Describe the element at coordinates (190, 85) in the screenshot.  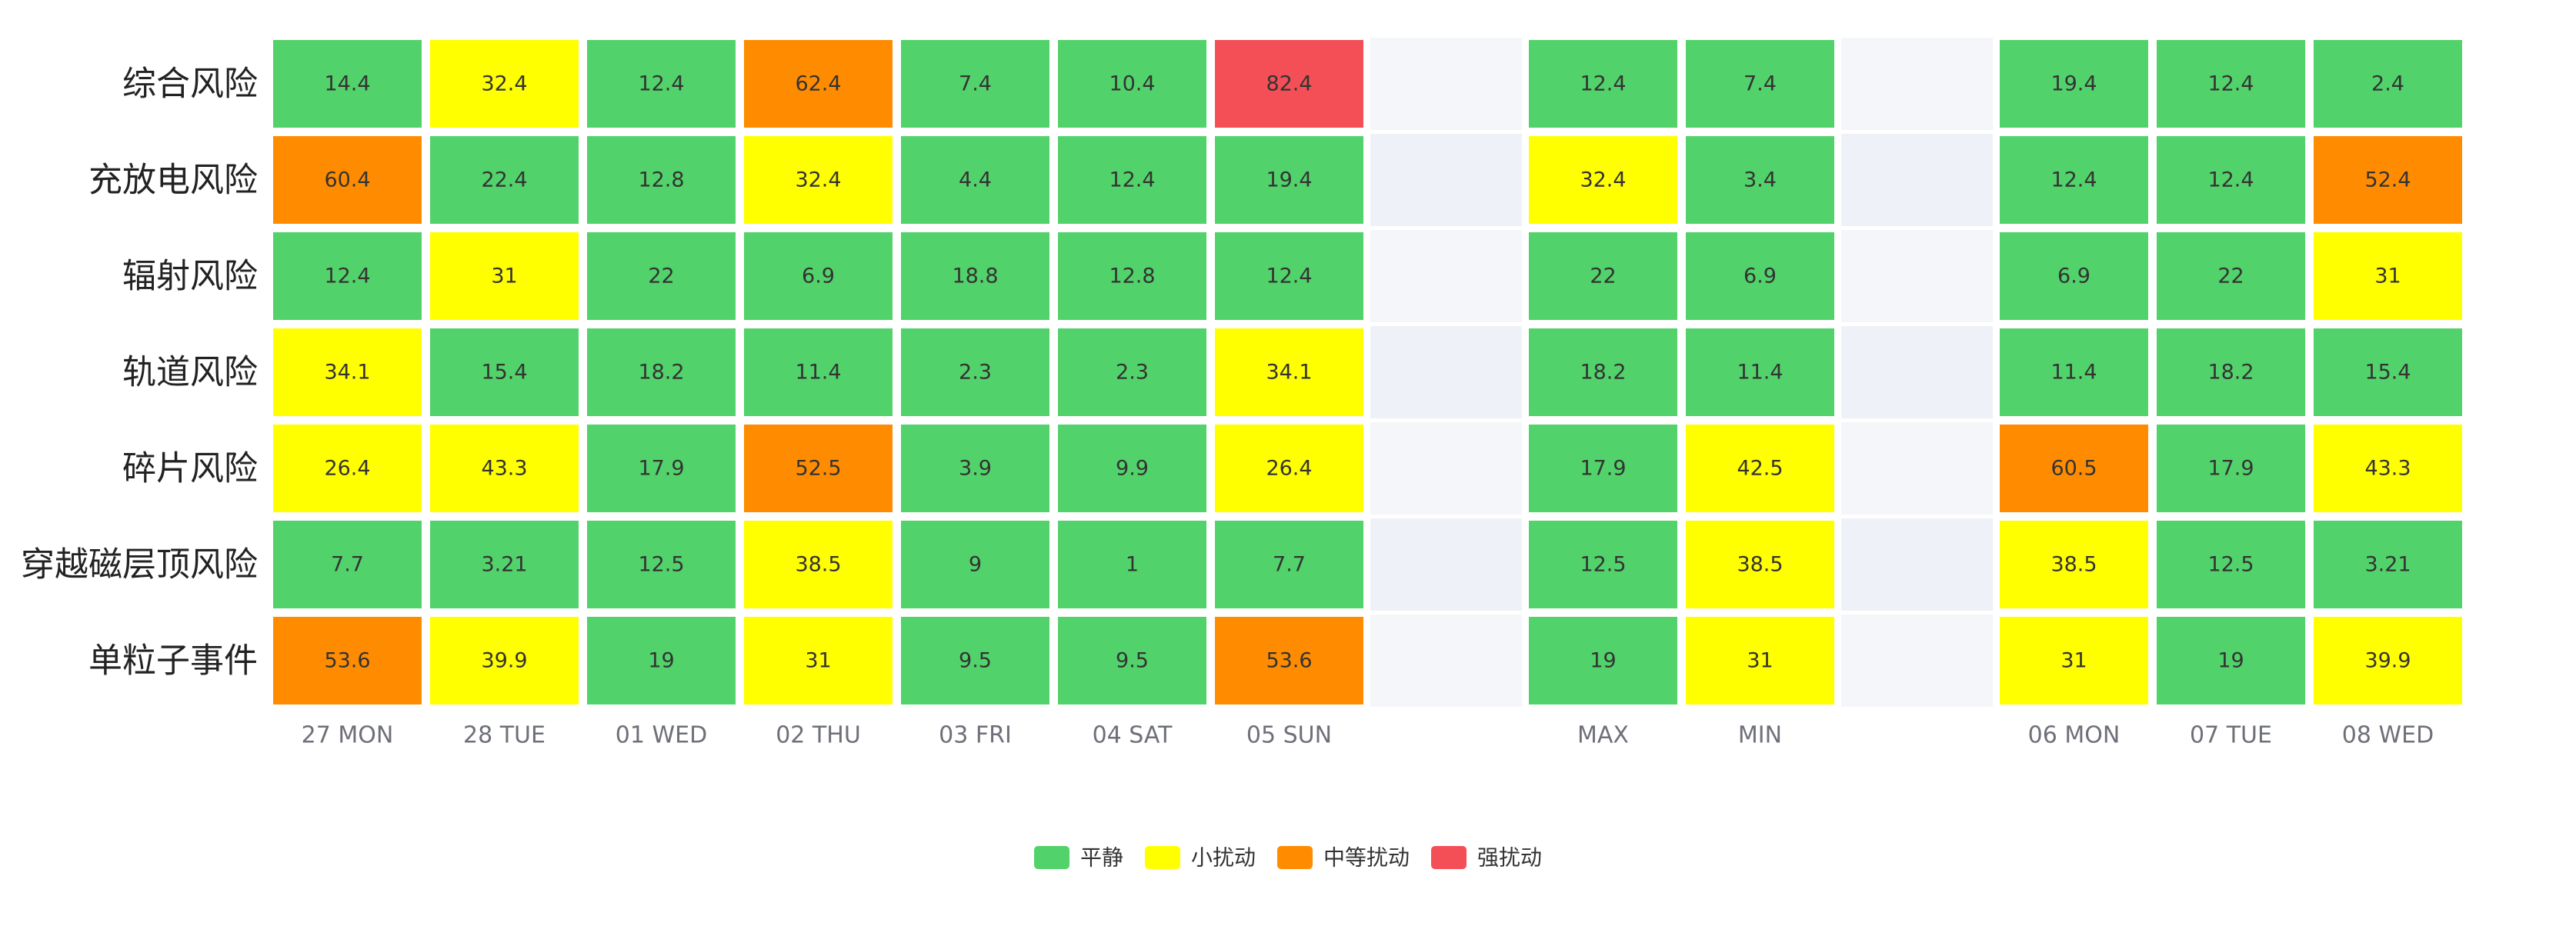
I see `row-label: 综合风险` at that location.